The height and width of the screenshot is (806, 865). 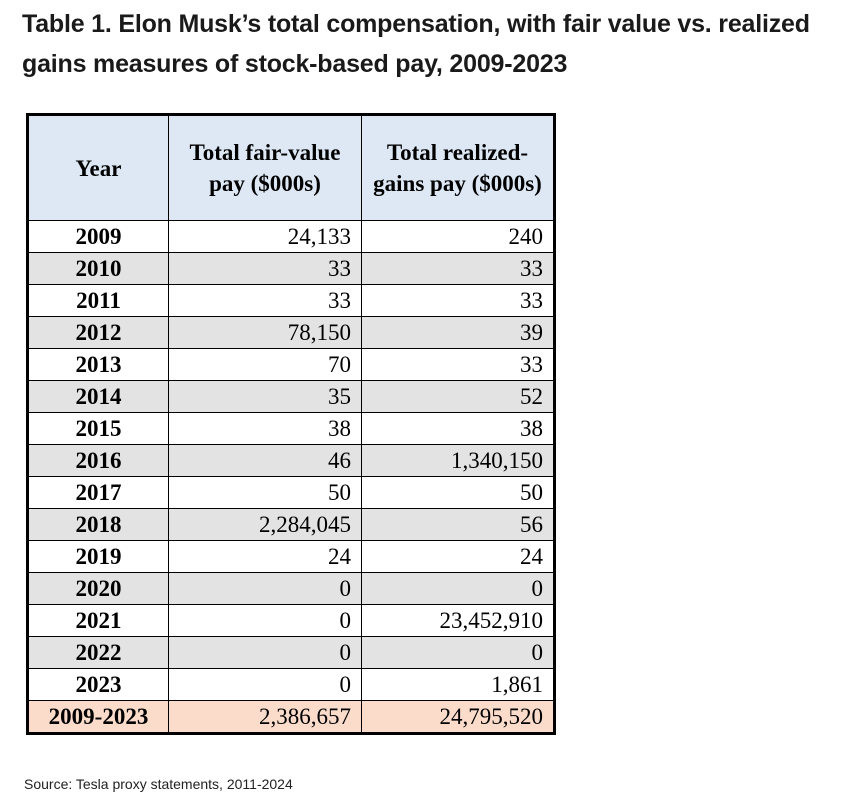 What do you see at coordinates (458, 684) in the screenshot?
I see `realized-gains-cell: 1,861` at bounding box center [458, 684].